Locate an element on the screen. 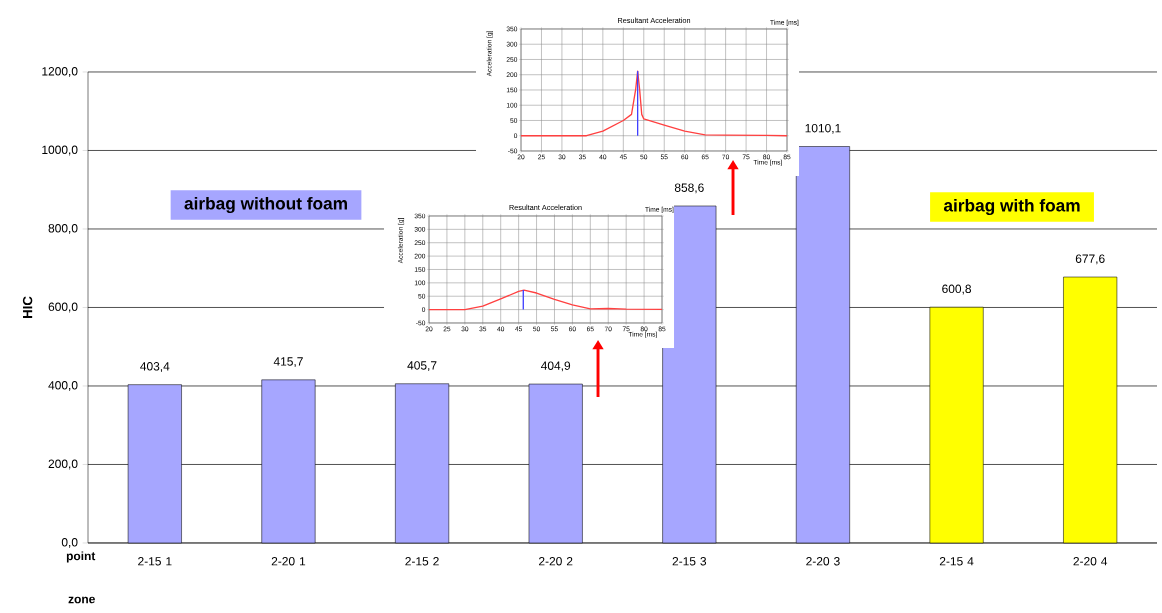  x-tick-label: 2-20 4 is located at coordinates (1090, 561).